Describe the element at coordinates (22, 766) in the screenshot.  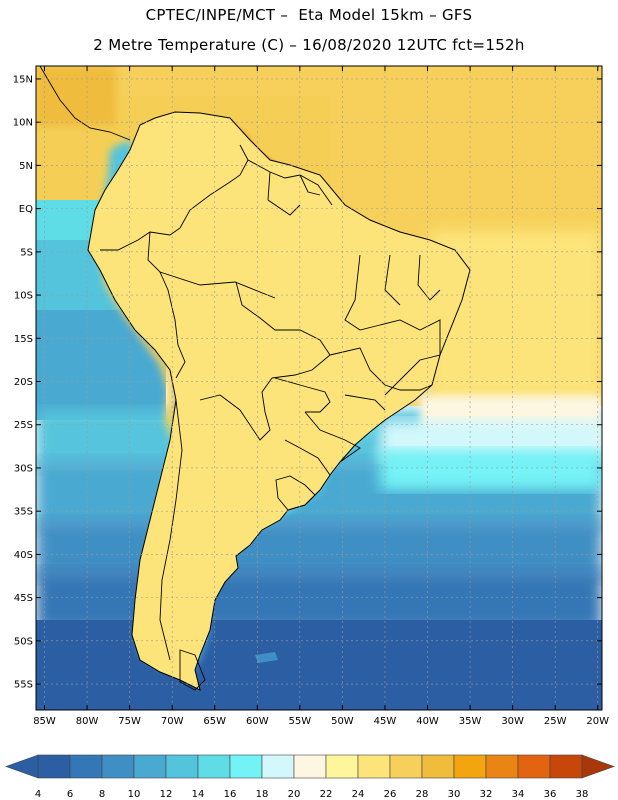
I see `colorbar-arrow-low` at that location.